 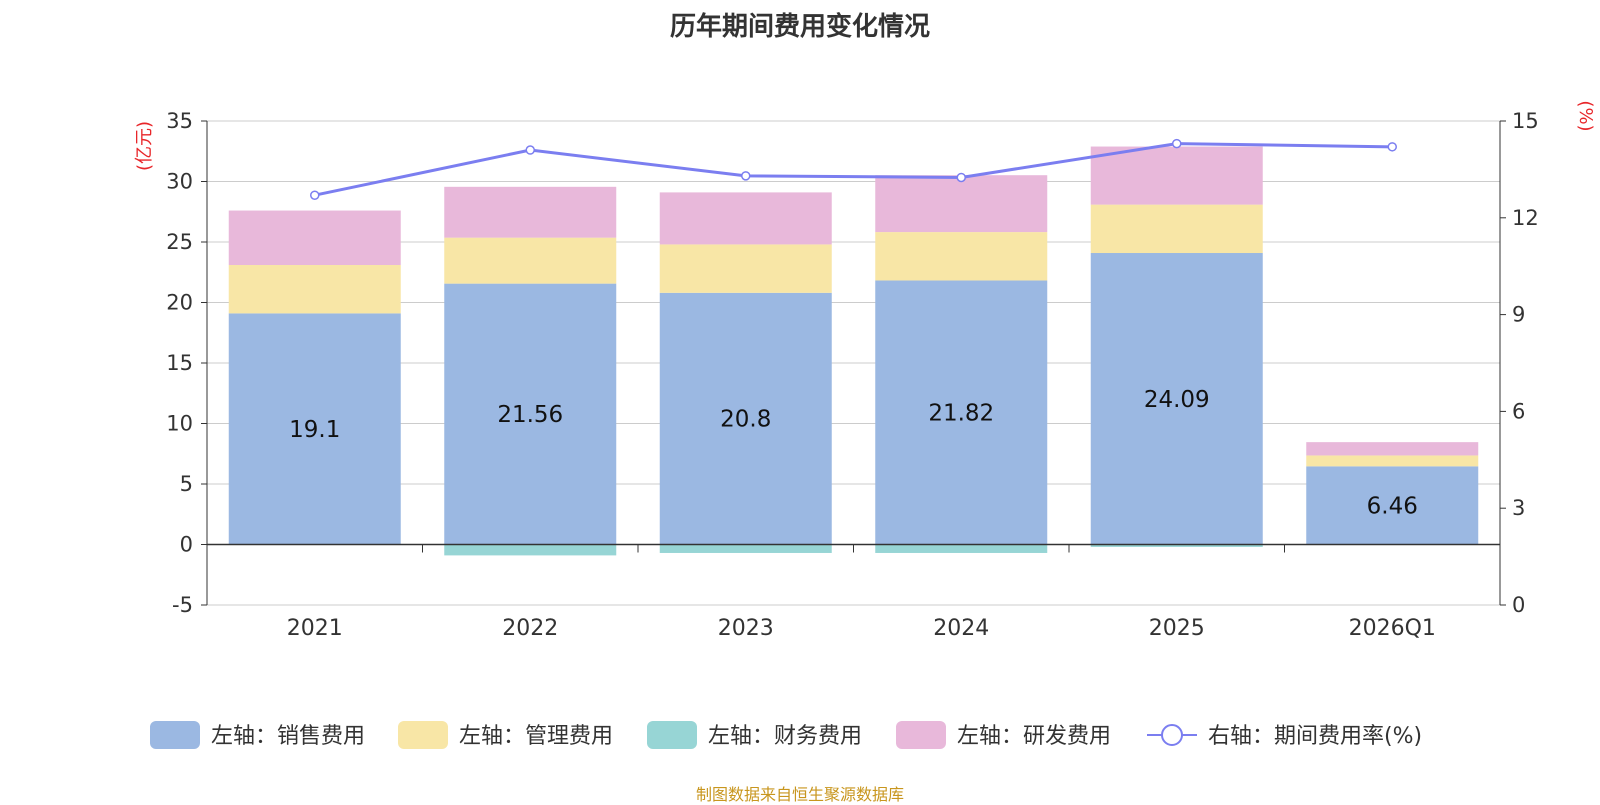 What do you see at coordinates (799, 27) in the screenshot?
I see `chart-title: 历年期间费用变化情况` at bounding box center [799, 27].